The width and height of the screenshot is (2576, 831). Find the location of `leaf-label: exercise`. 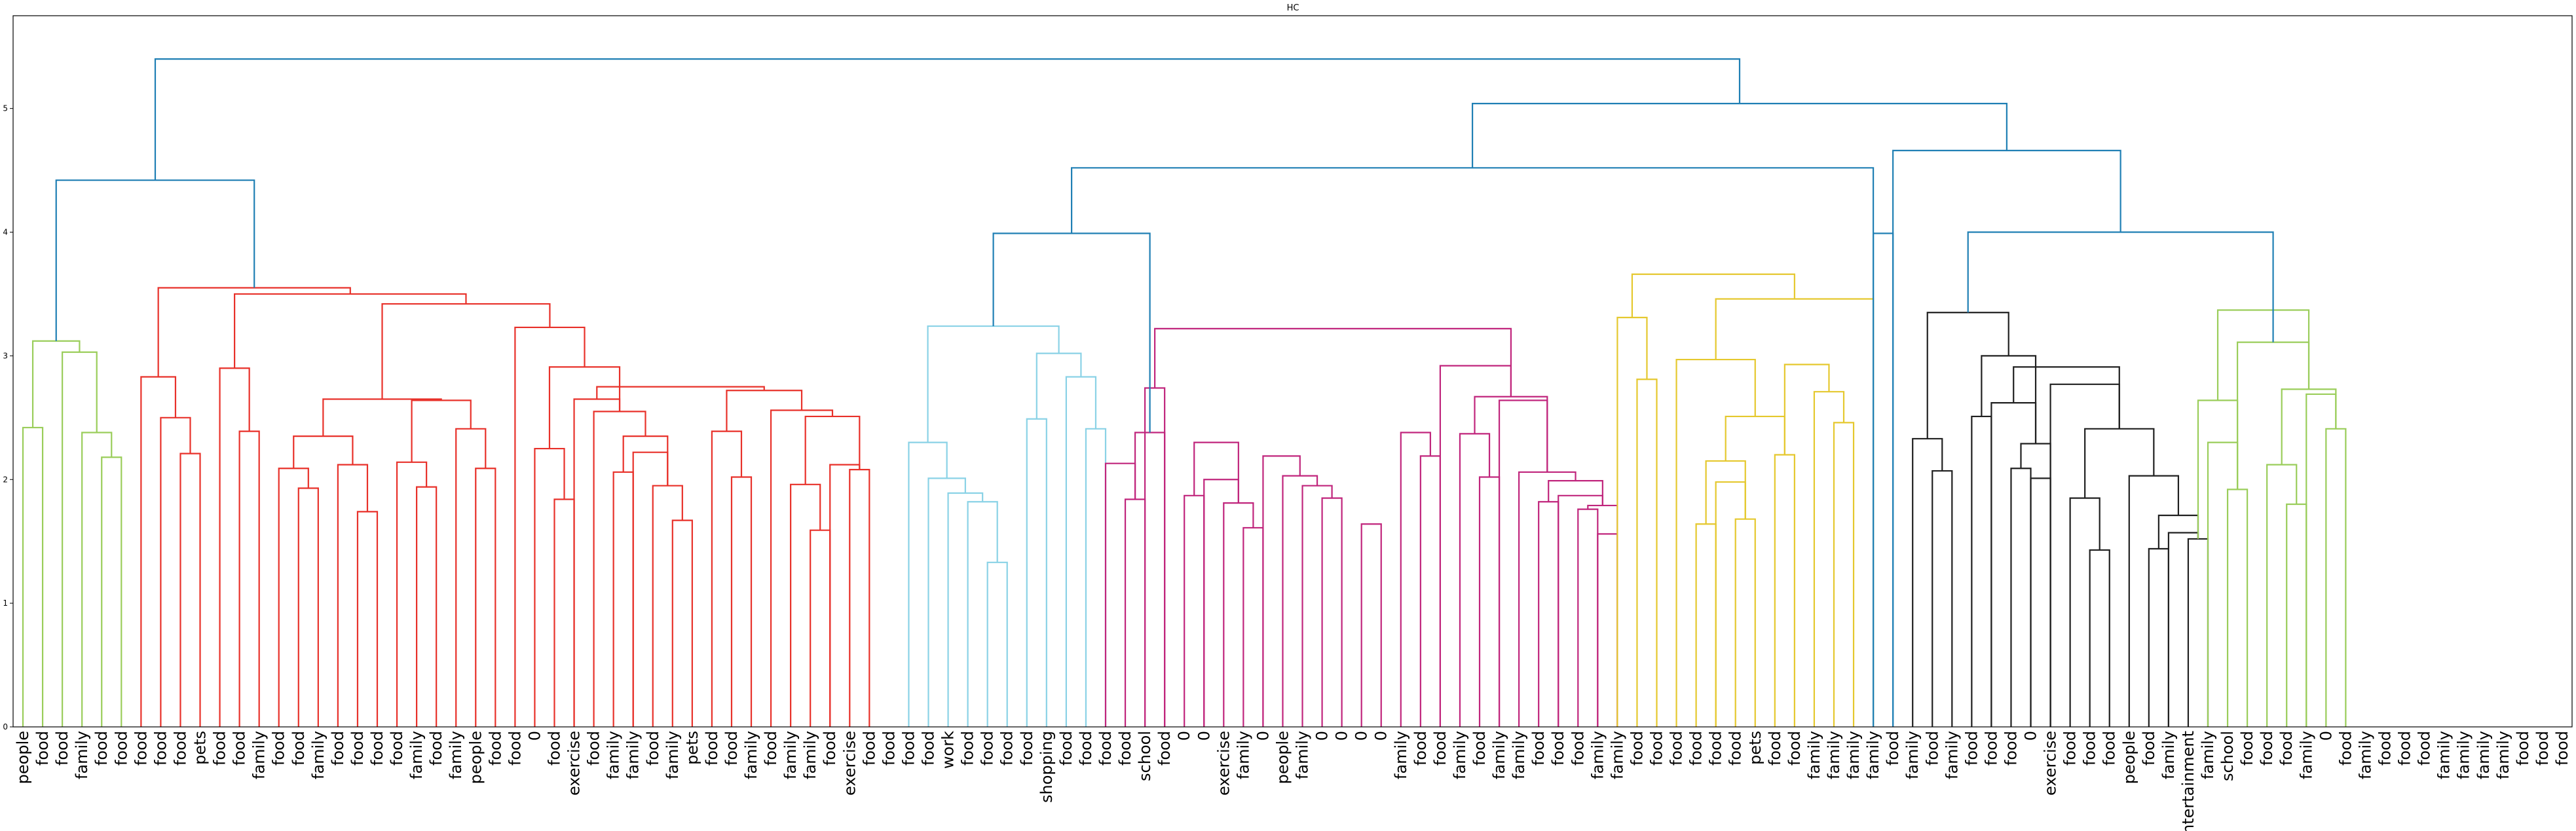

leaf-label: exercise is located at coordinates (2051, 763).